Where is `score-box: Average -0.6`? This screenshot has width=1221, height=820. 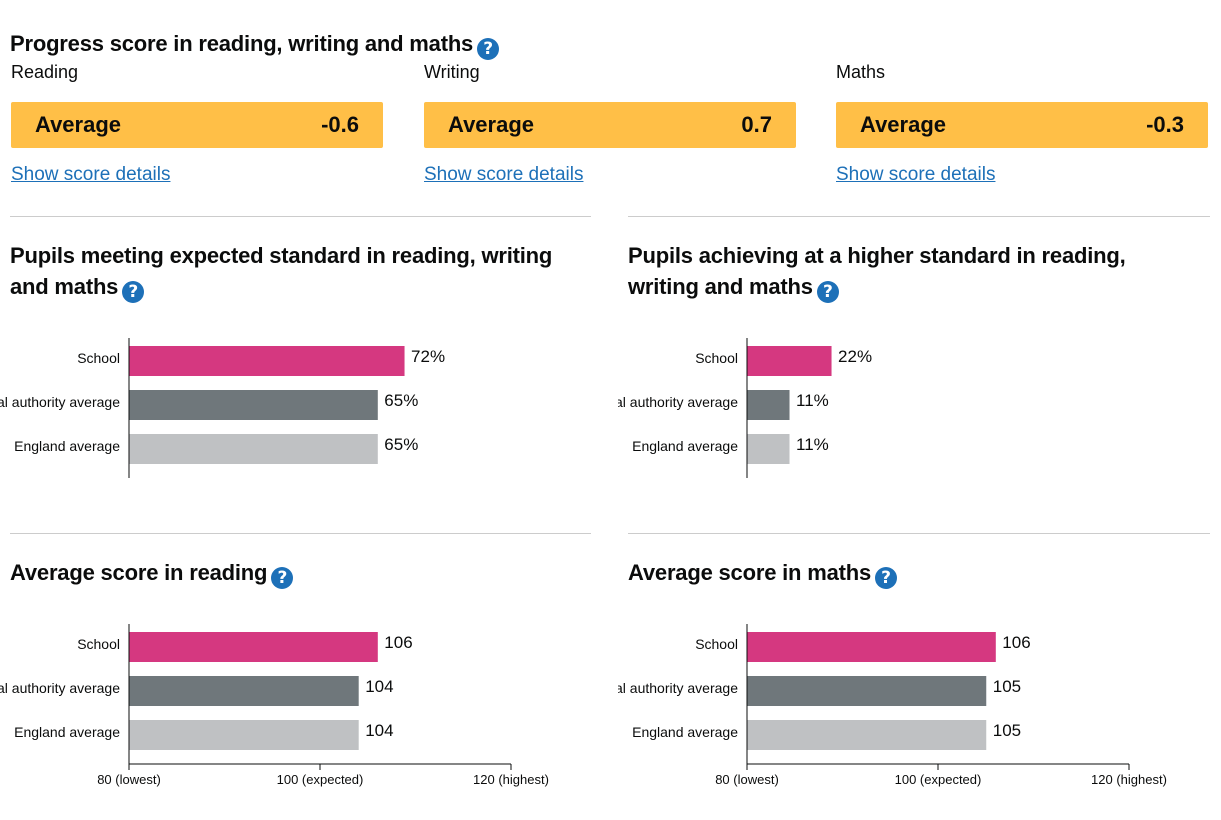 score-box: Average -0.6 is located at coordinates (197, 125).